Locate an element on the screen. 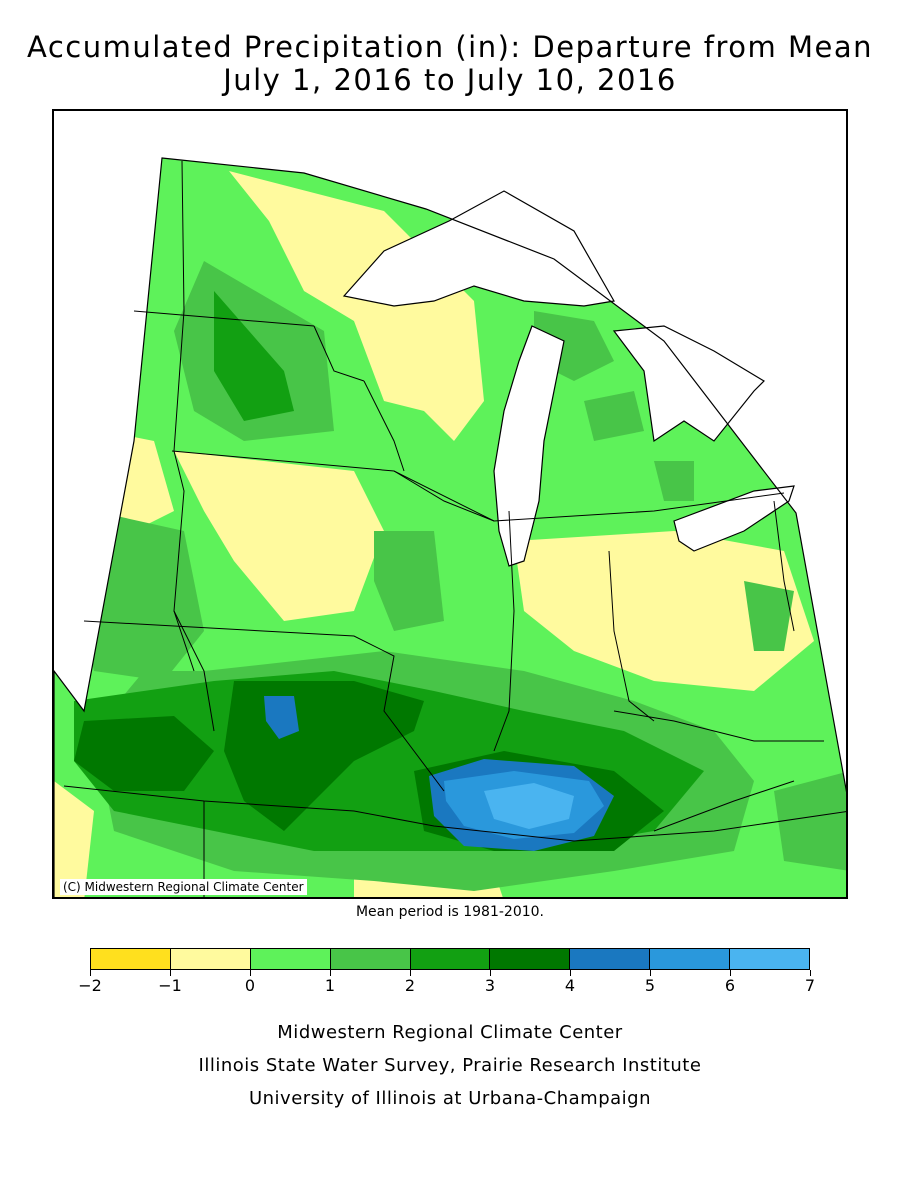  legend-tick-label: 6 is located at coordinates (730, 985).